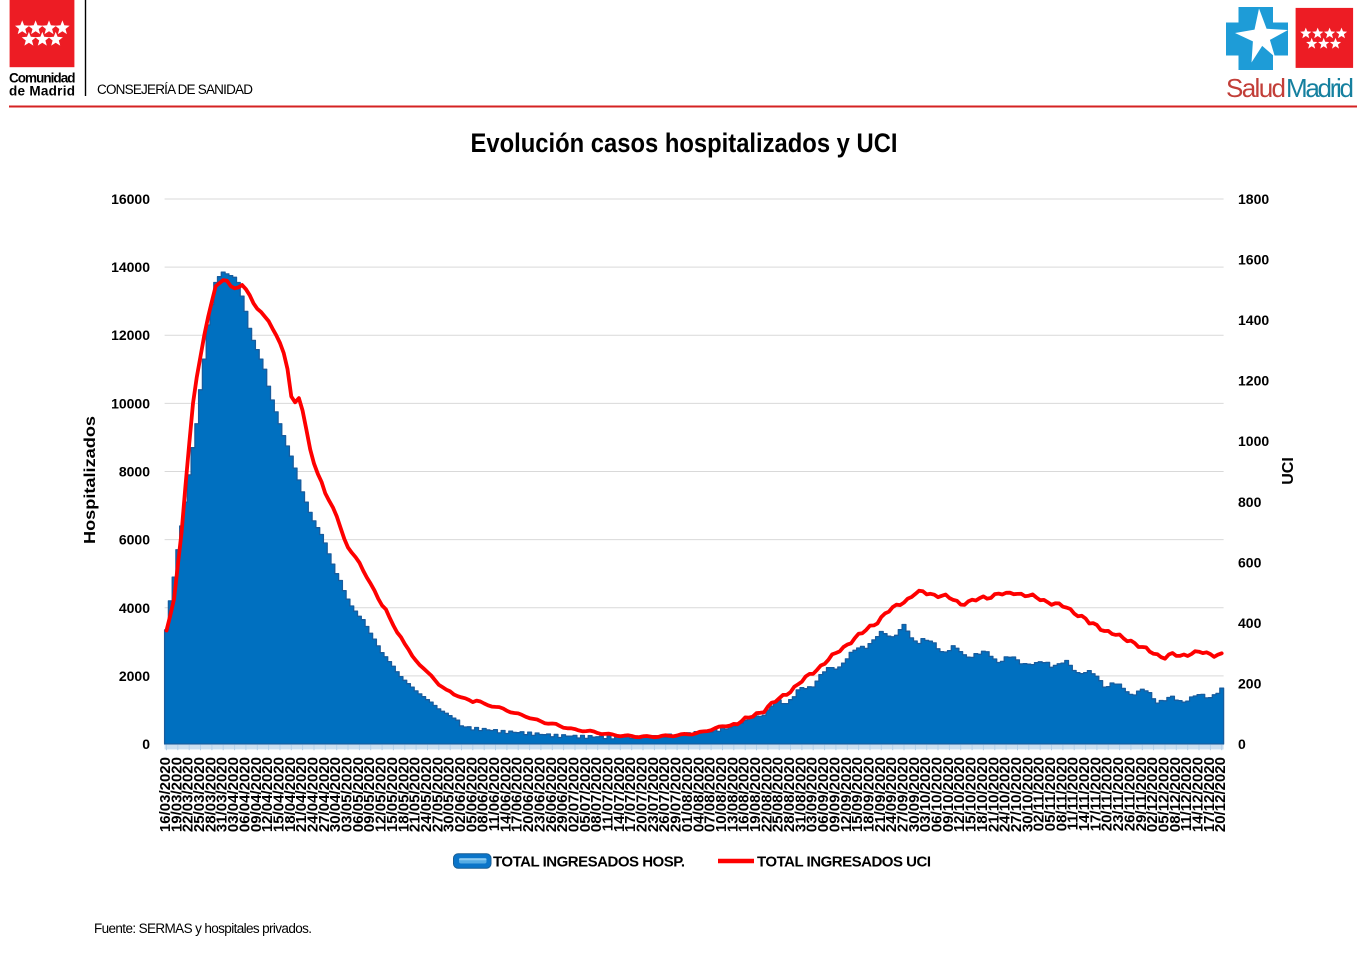 The image size is (1366, 958). I want to click on svg-text: 29/06/2020, so click(562, 794).